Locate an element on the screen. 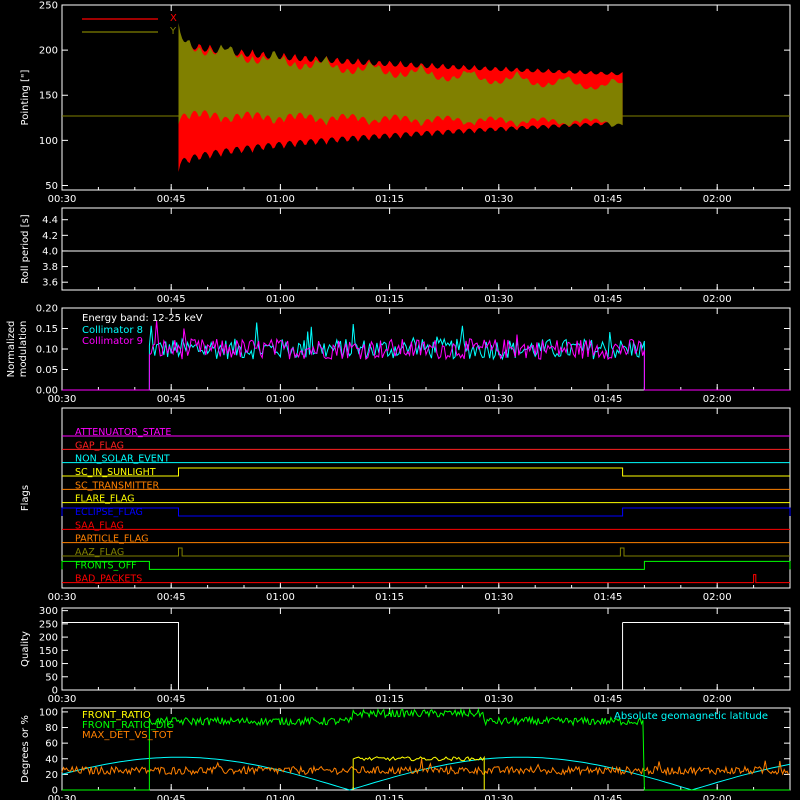 This screenshot has width=800, height=800. flag-label: NON_SOLAR_EVENT is located at coordinates (122, 459).